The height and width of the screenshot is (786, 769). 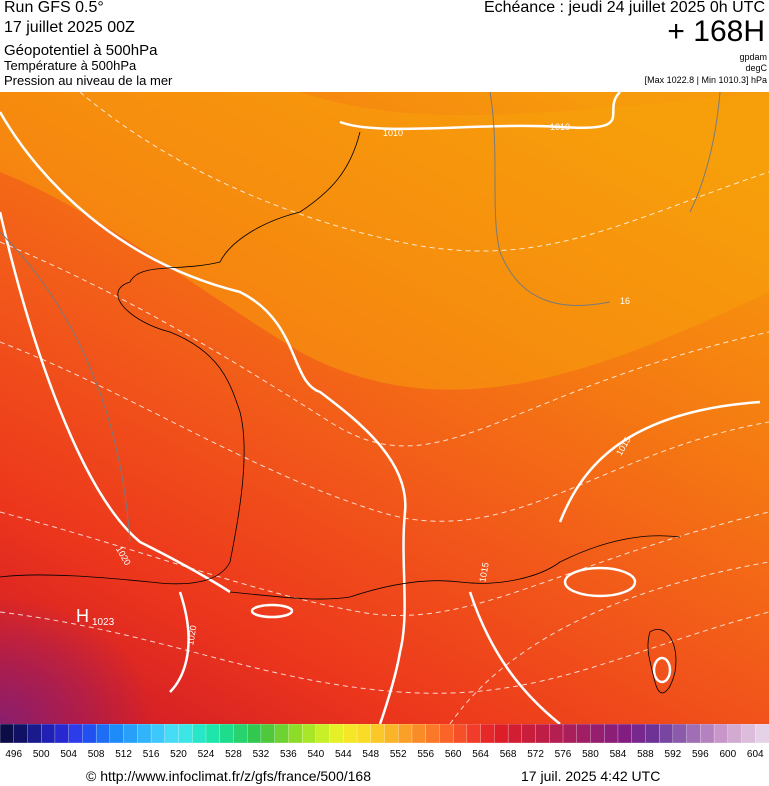 I want to click on high-value: 1023, so click(x=103, y=622).